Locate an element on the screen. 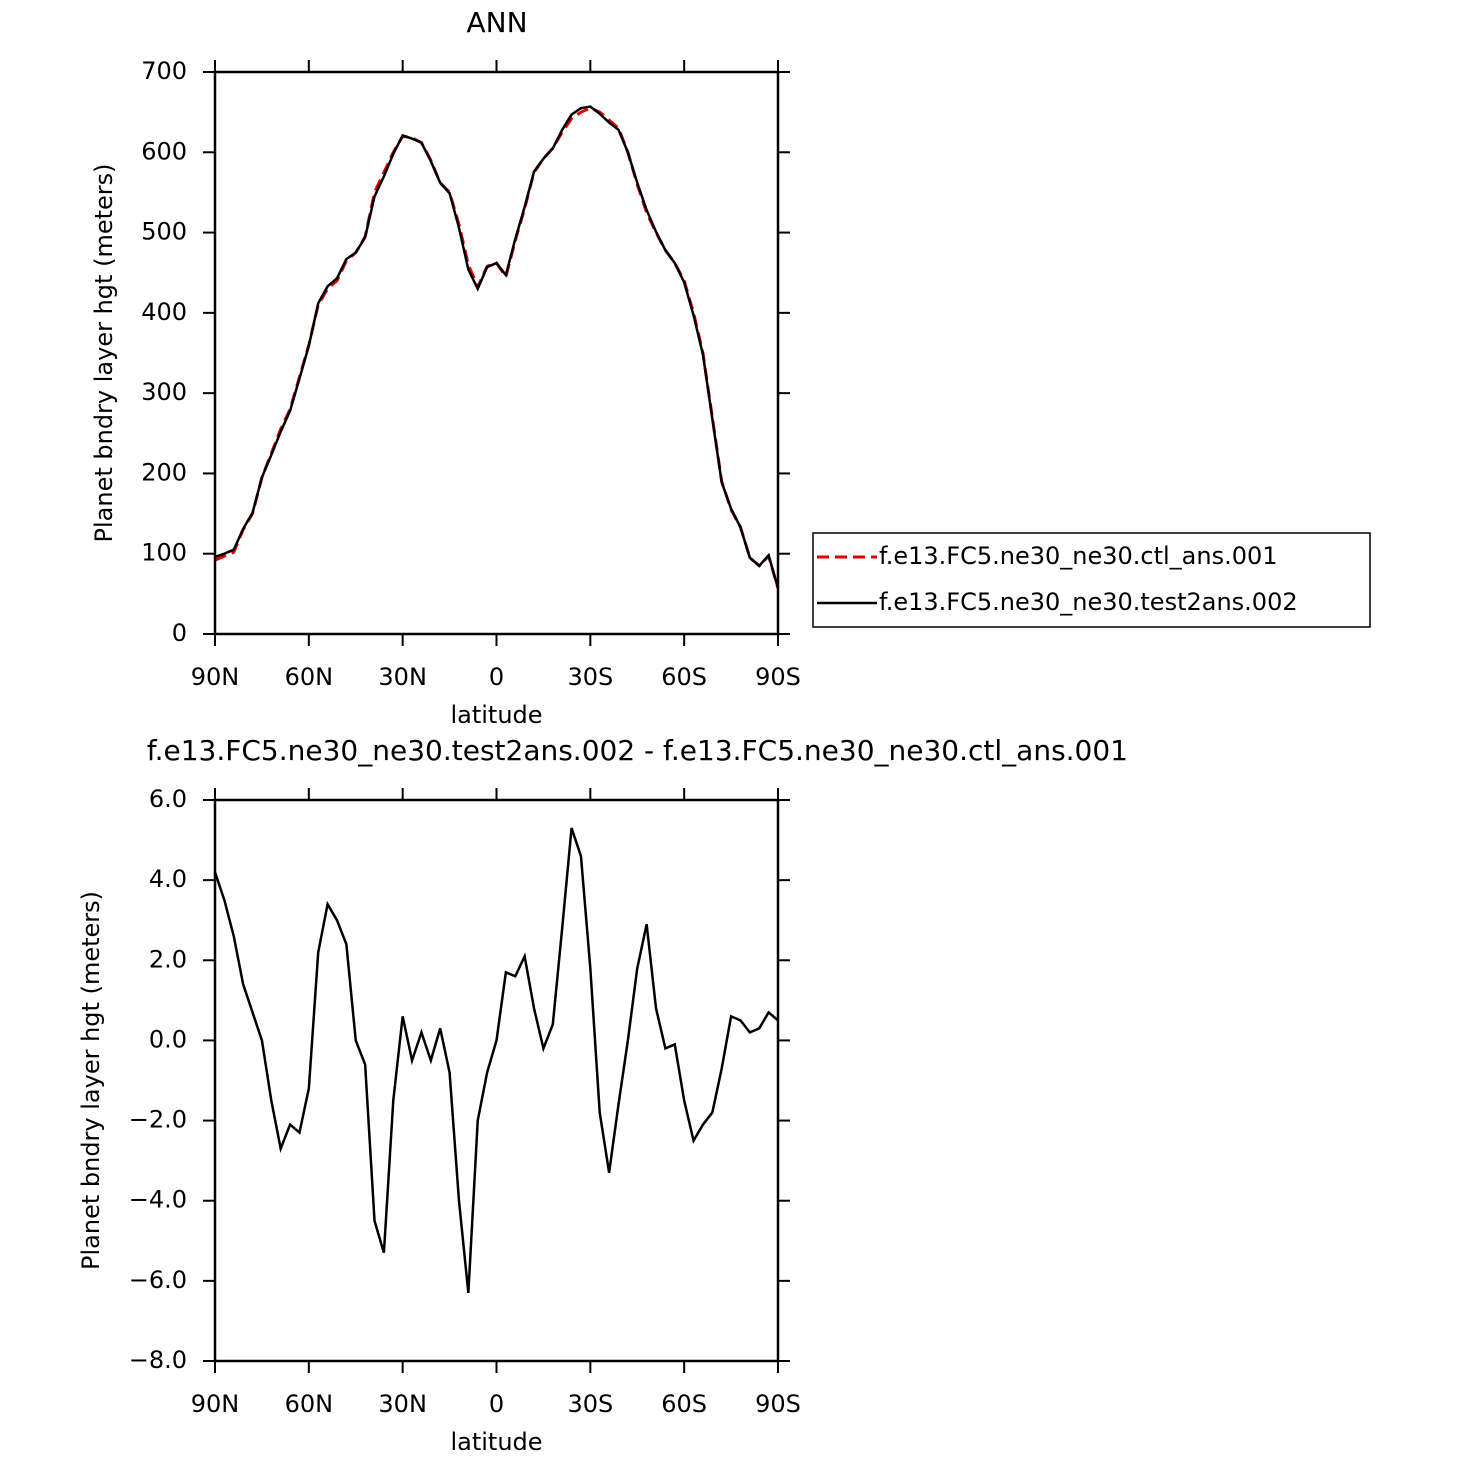  chart-title: ANN is located at coordinates (496, 22).